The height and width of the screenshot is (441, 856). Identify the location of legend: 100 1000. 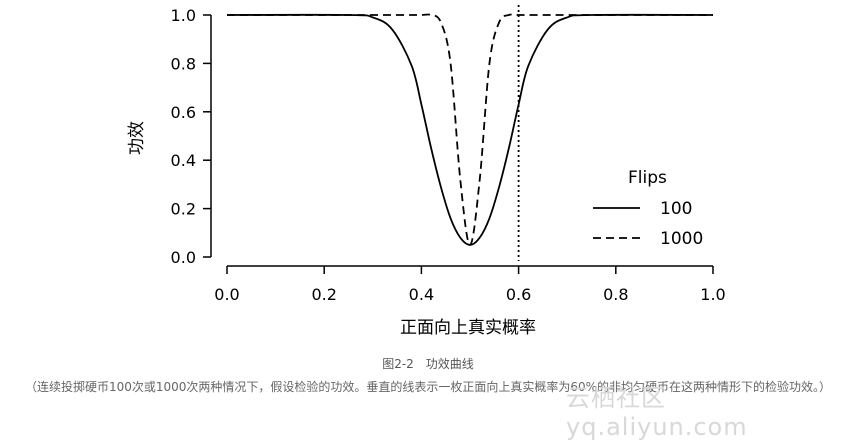
(648, 224).